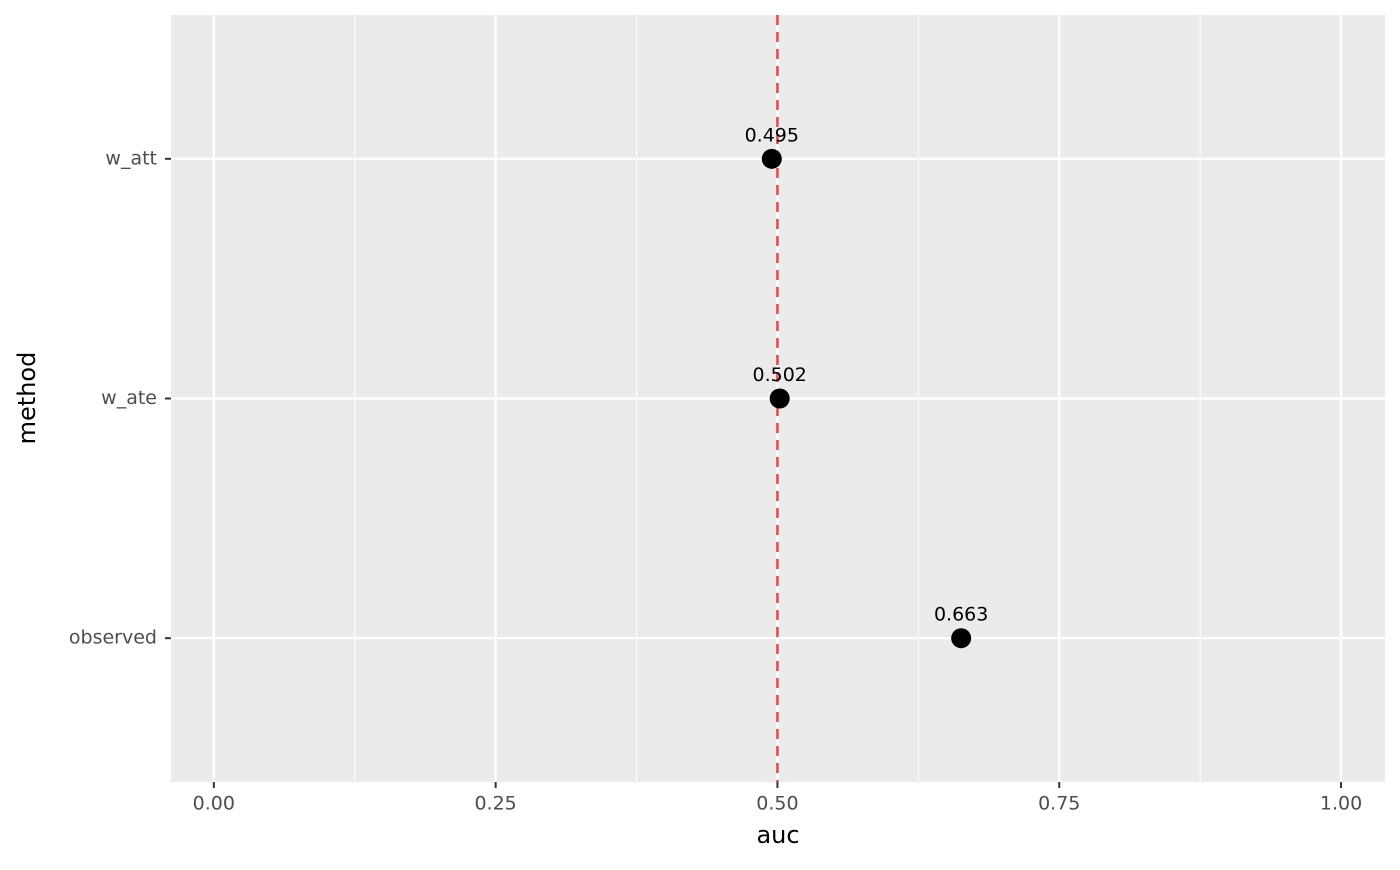  Describe the element at coordinates (961, 615) in the screenshot. I see `data-label: 0.663` at that location.